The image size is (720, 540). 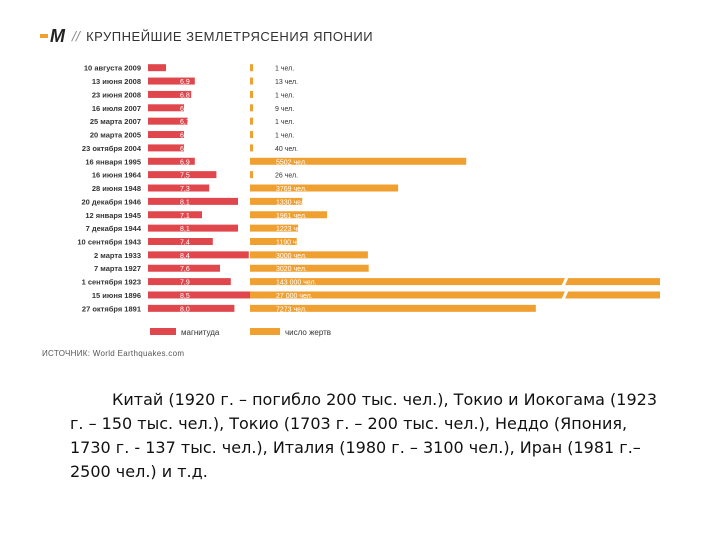 I want to click on deaths-label: 3020 чел., so click(x=291, y=269).